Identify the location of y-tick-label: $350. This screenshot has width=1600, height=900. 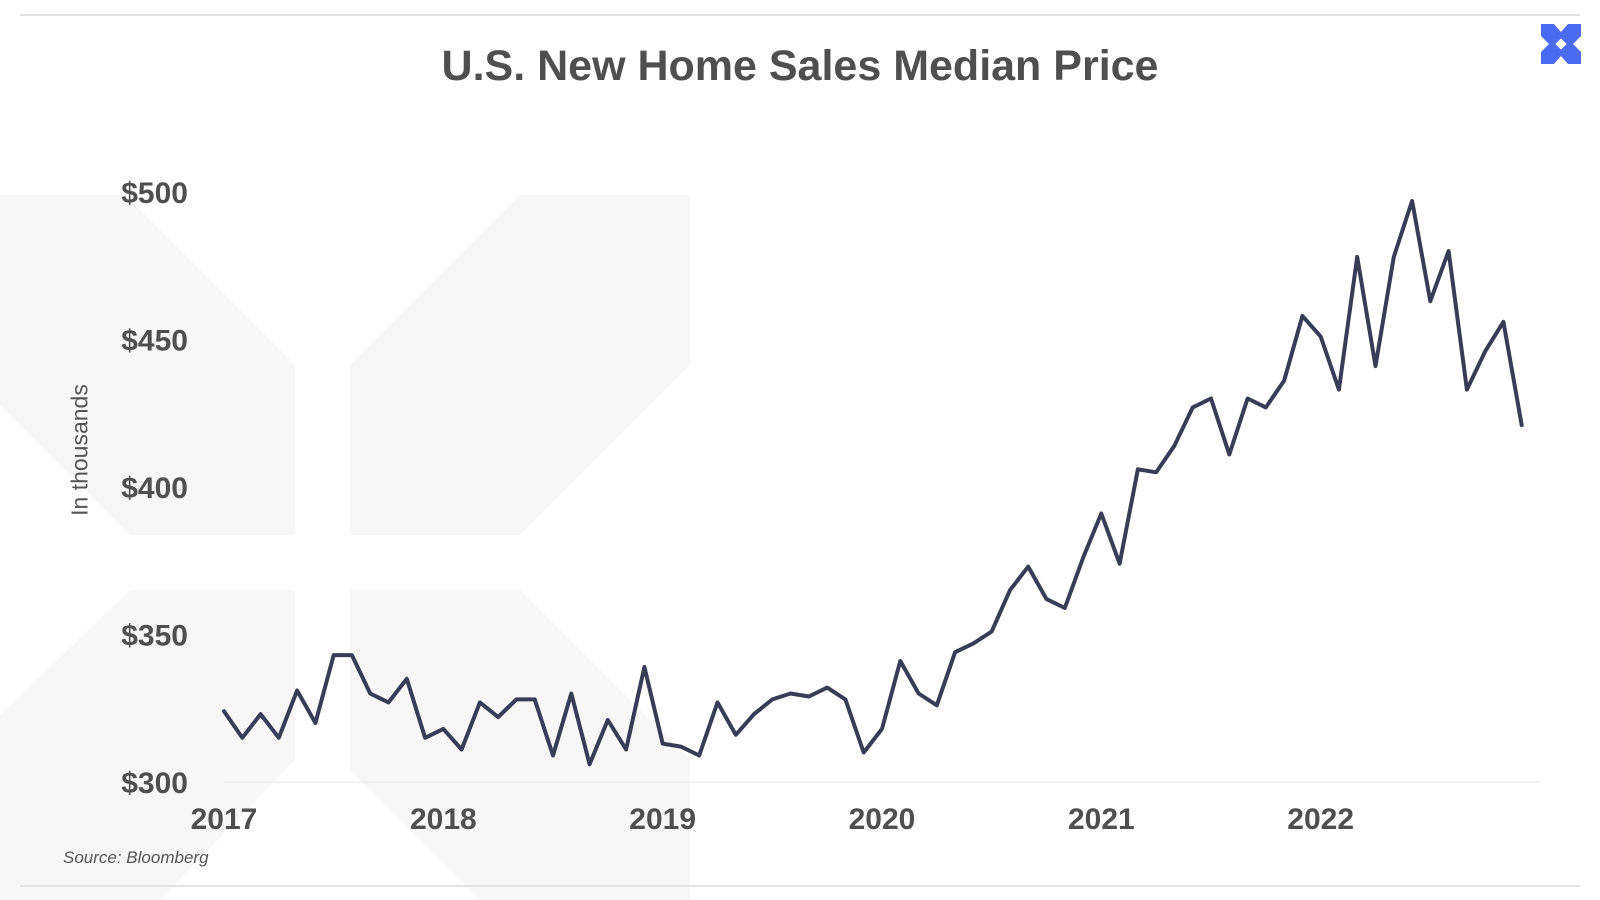
(154, 636).